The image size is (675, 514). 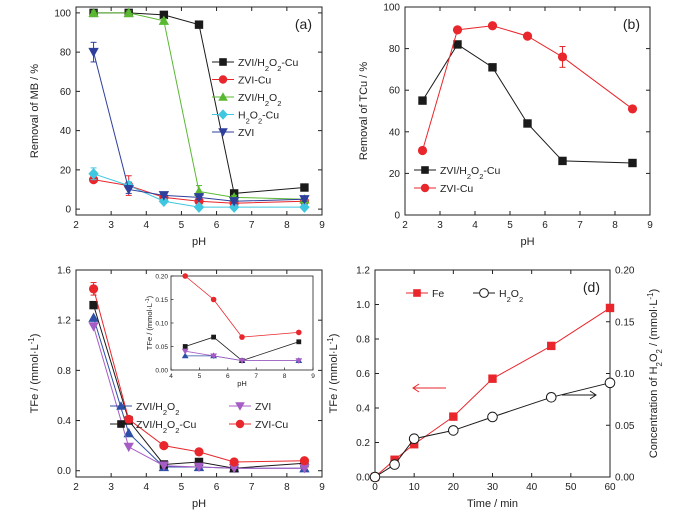 What do you see at coordinates (199, 242) in the screenshot?
I see `x-axis-label-a: pH` at bounding box center [199, 242].